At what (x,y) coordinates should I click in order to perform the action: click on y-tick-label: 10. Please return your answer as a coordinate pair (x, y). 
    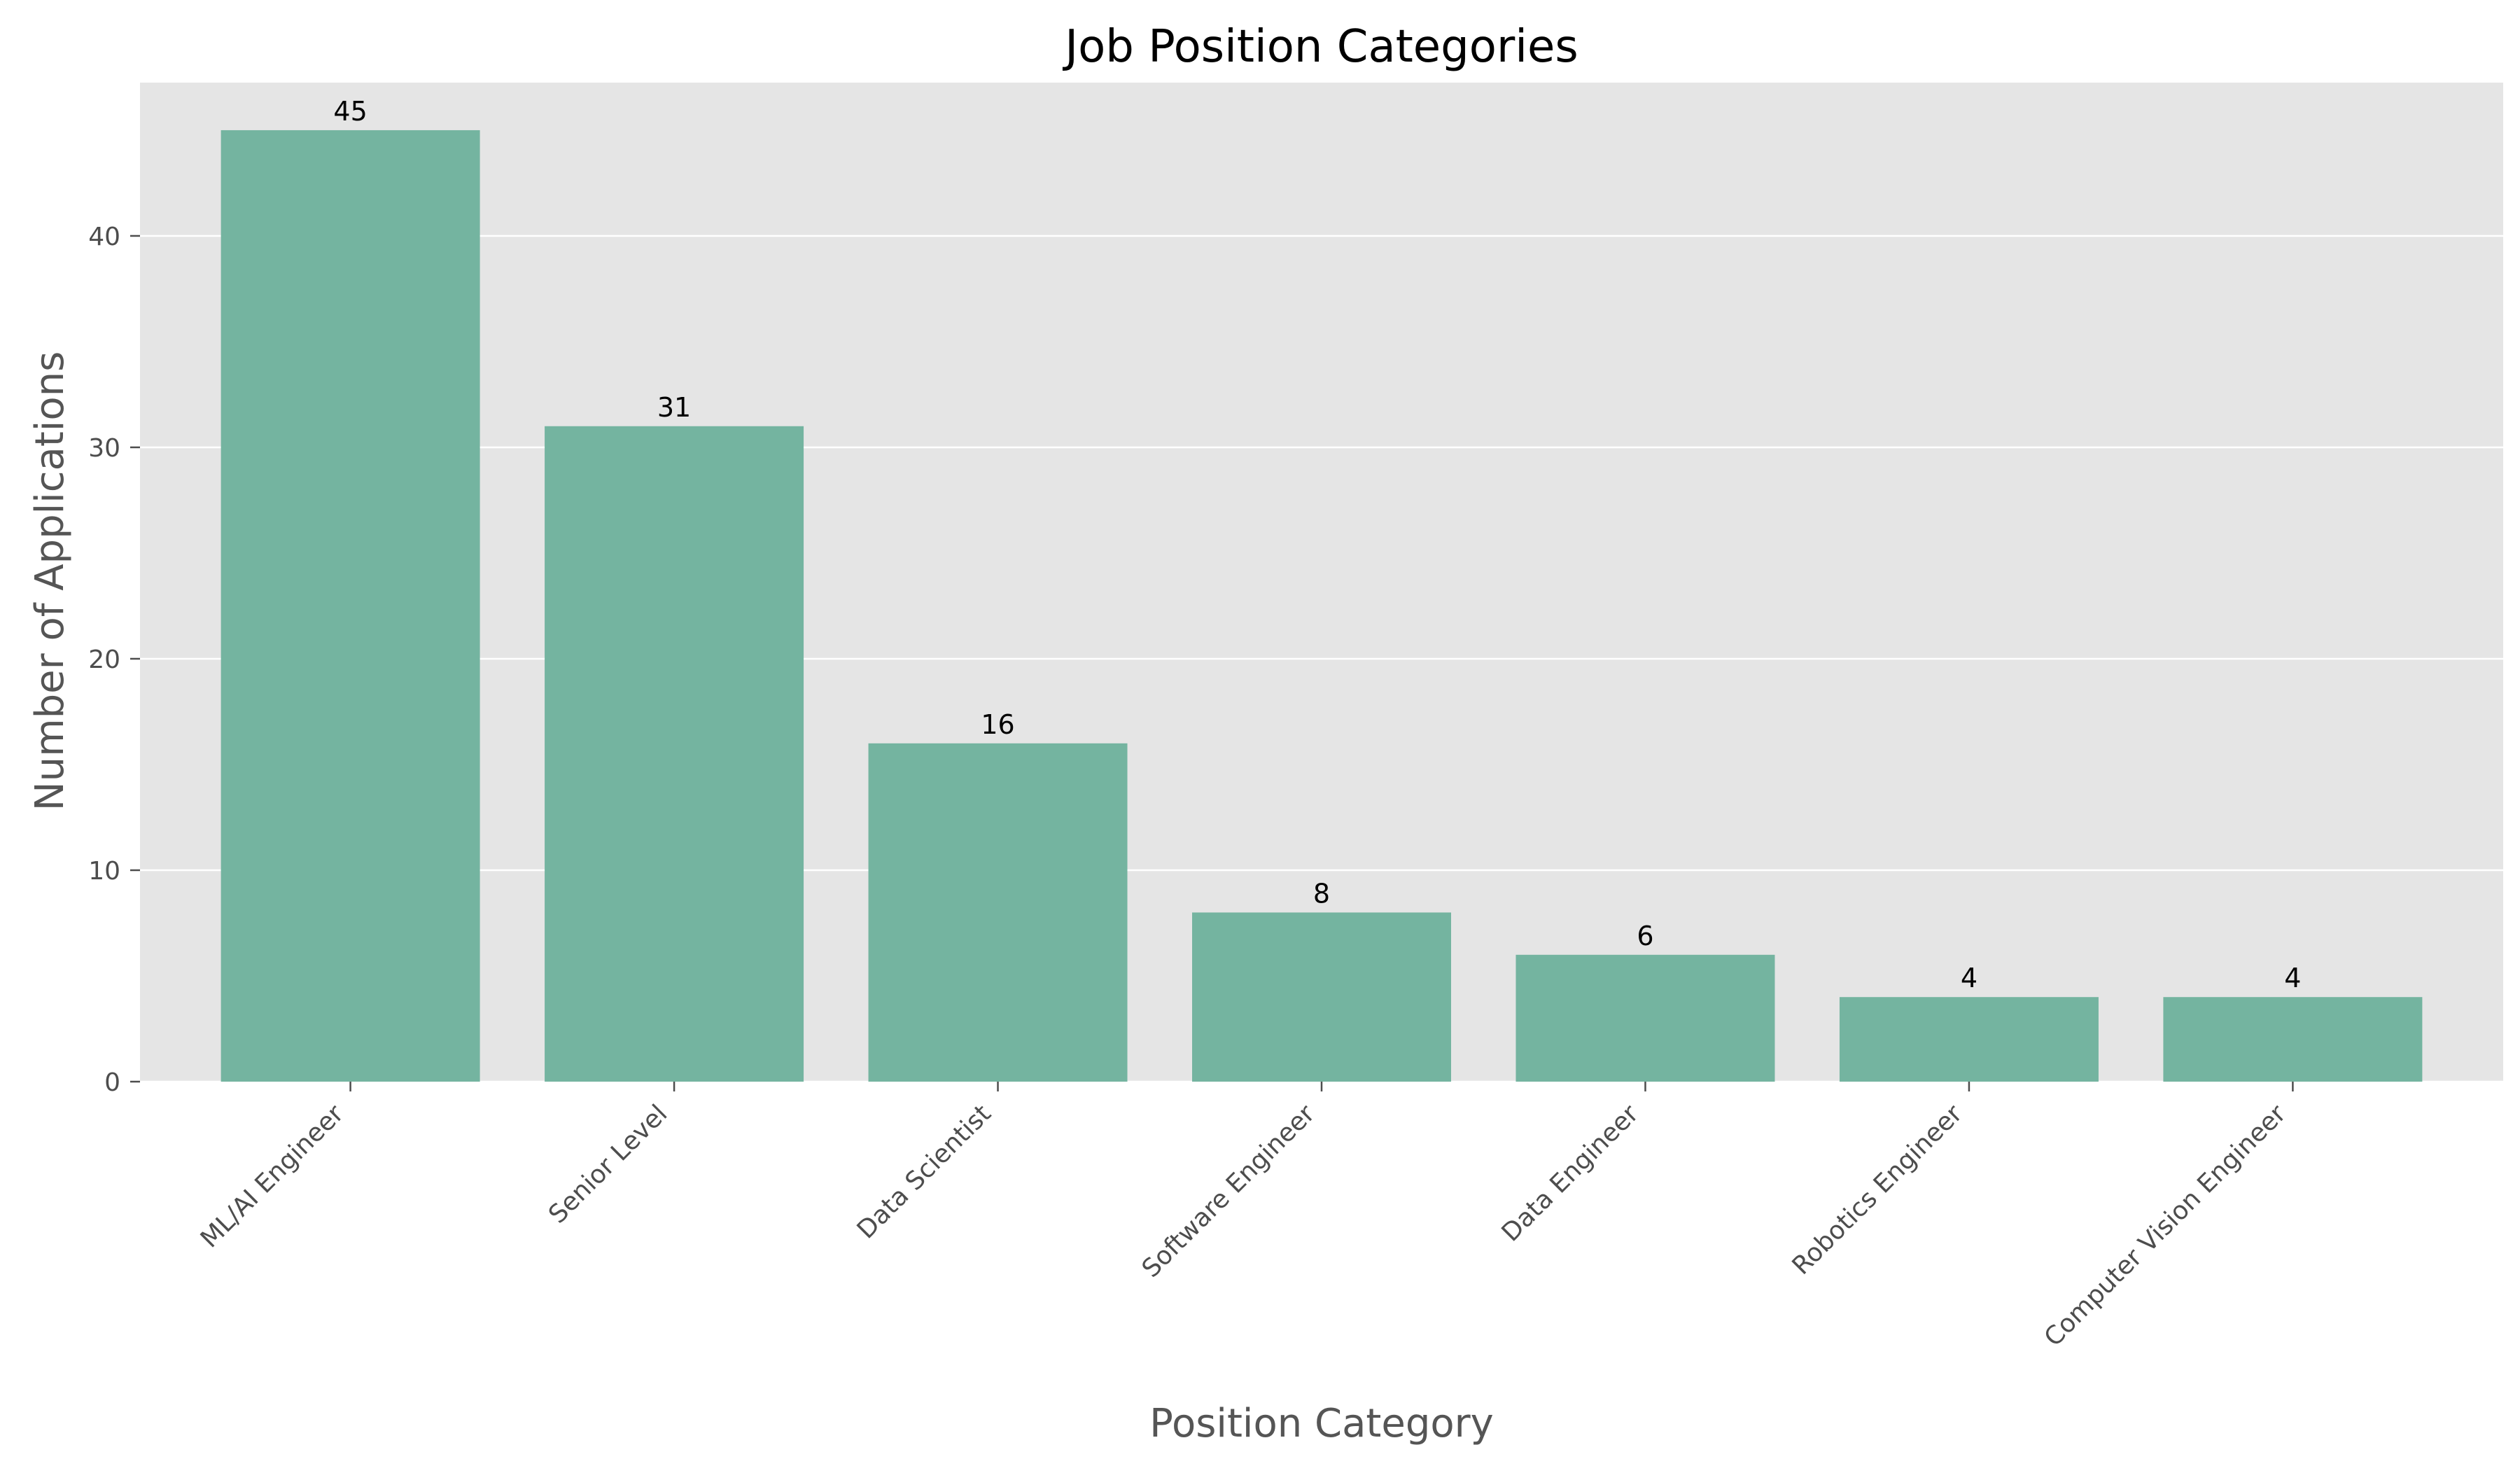
    Looking at the image, I should click on (104, 871).